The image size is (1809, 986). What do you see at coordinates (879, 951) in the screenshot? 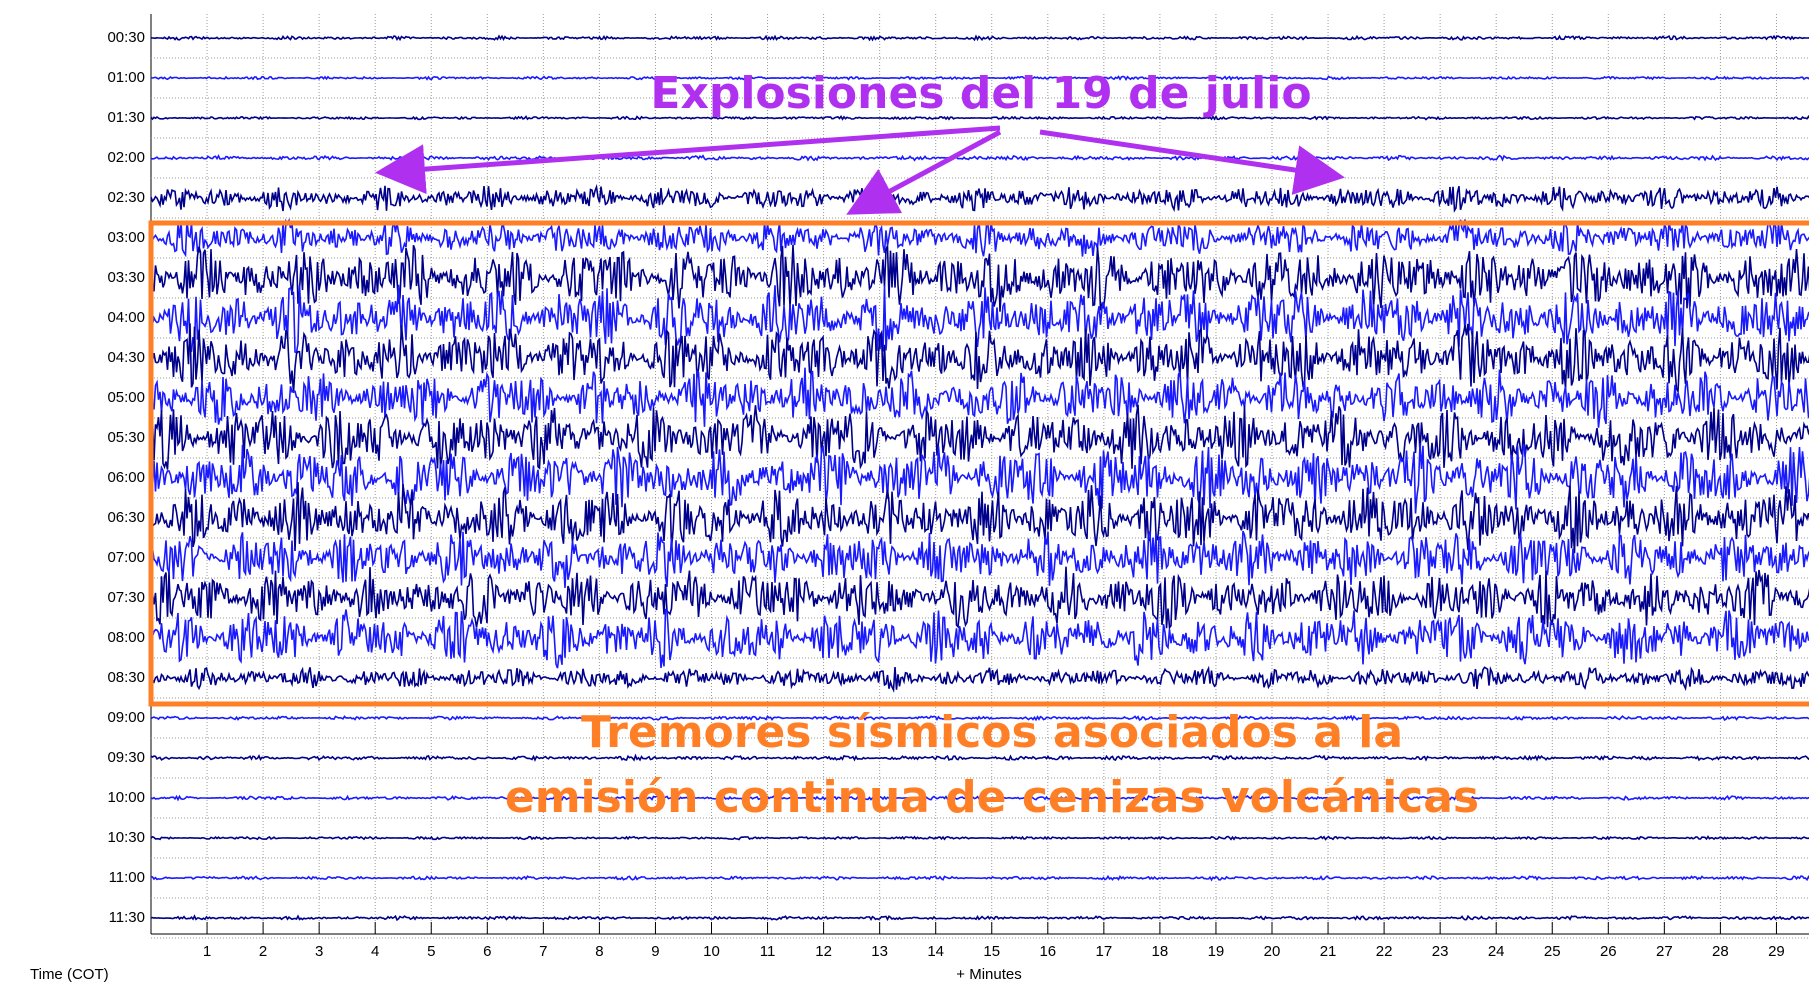
I see `x-tick-label: 13` at bounding box center [879, 951].